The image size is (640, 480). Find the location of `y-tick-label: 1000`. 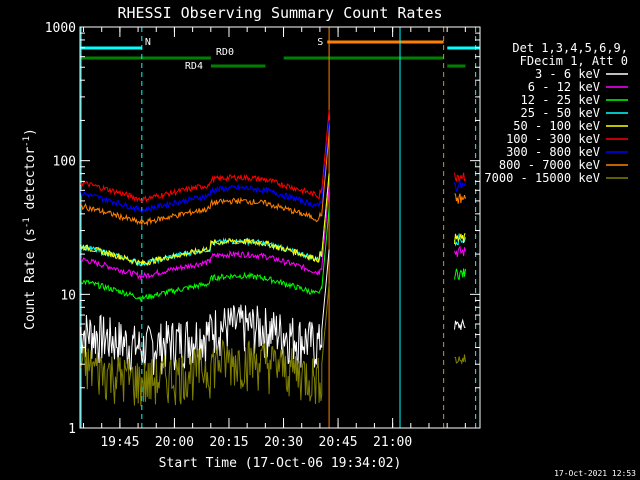

y-tick-label: 1000 is located at coordinates (60, 28).